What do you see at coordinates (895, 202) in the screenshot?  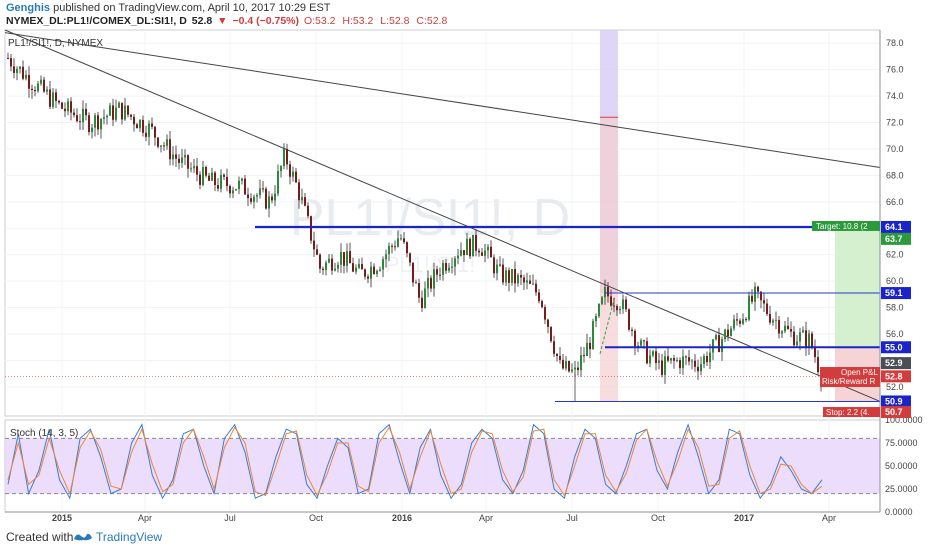 I see `price-tick-label: 66.0` at bounding box center [895, 202].